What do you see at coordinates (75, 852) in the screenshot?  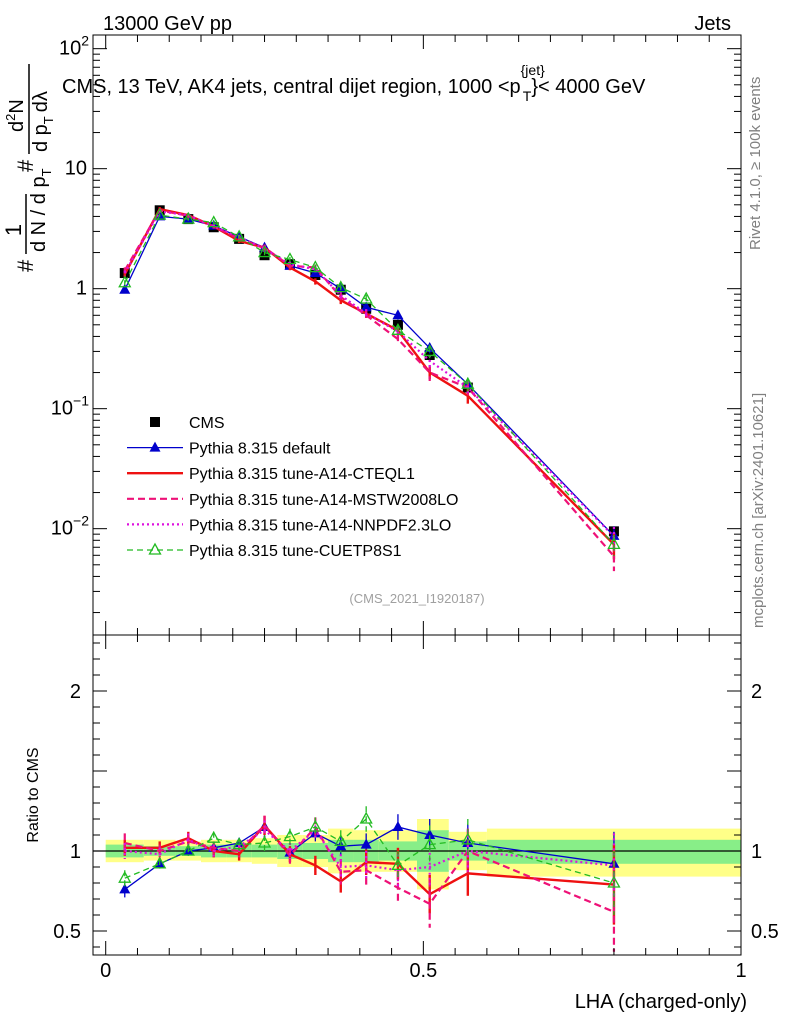 I see `ratio-ytick-label-left: 1` at bounding box center [75, 852].